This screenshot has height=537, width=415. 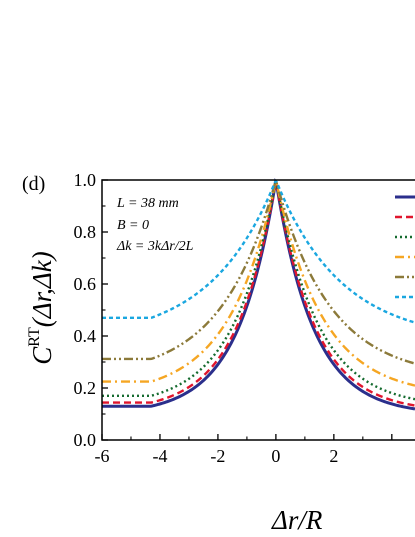 What do you see at coordinates (405, 247) in the screenshot?
I see `legend` at bounding box center [405, 247].